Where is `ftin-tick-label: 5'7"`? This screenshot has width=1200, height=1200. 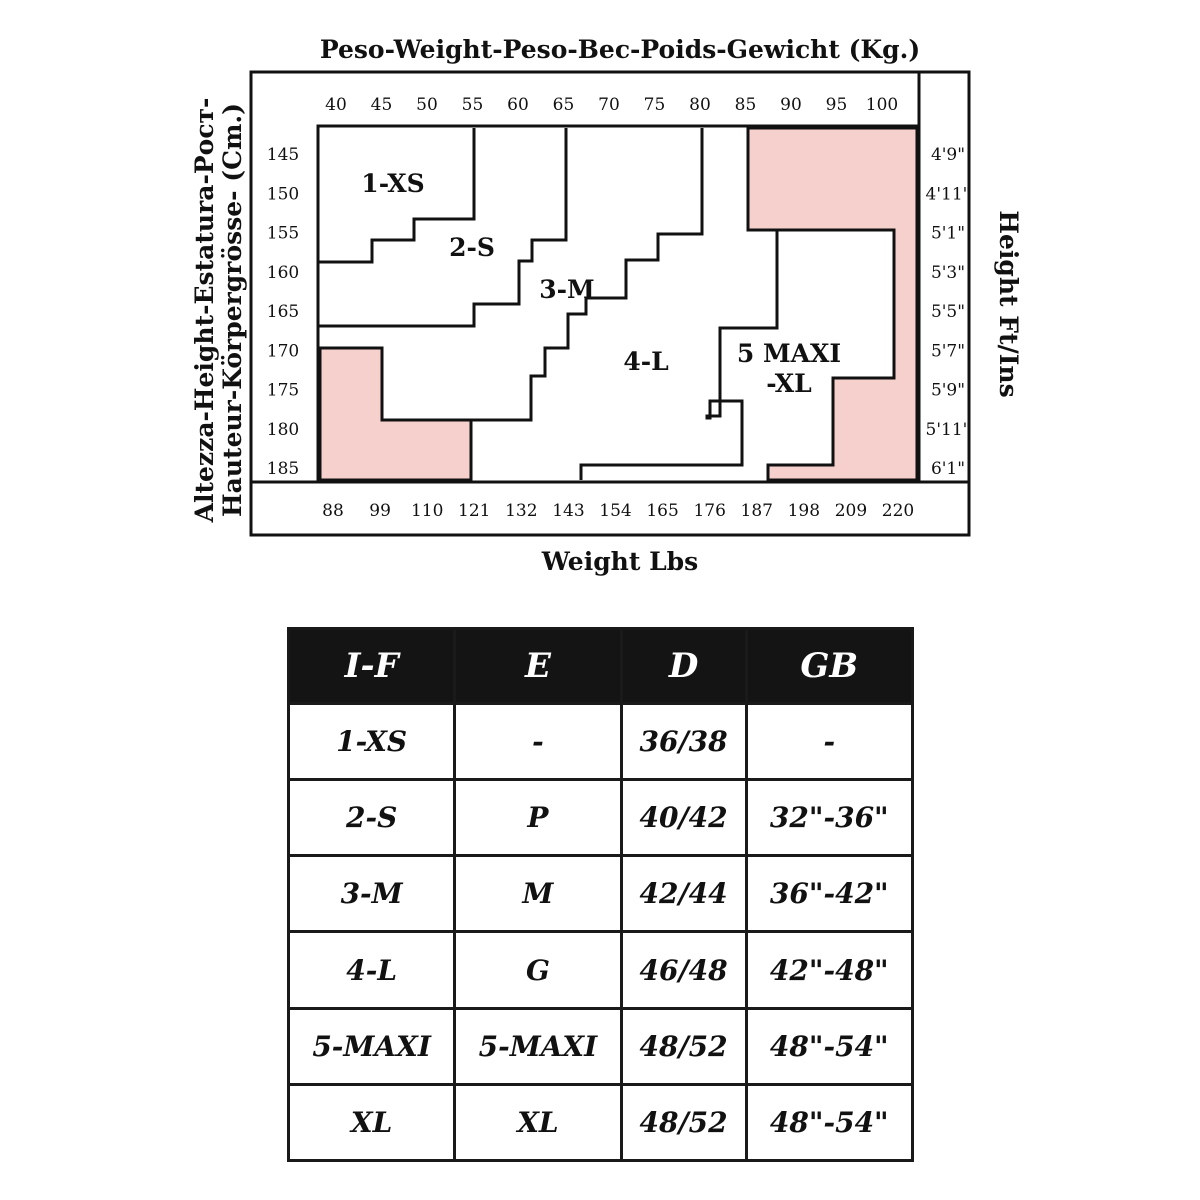 ftin-tick-label: 5'7" is located at coordinates (948, 351).